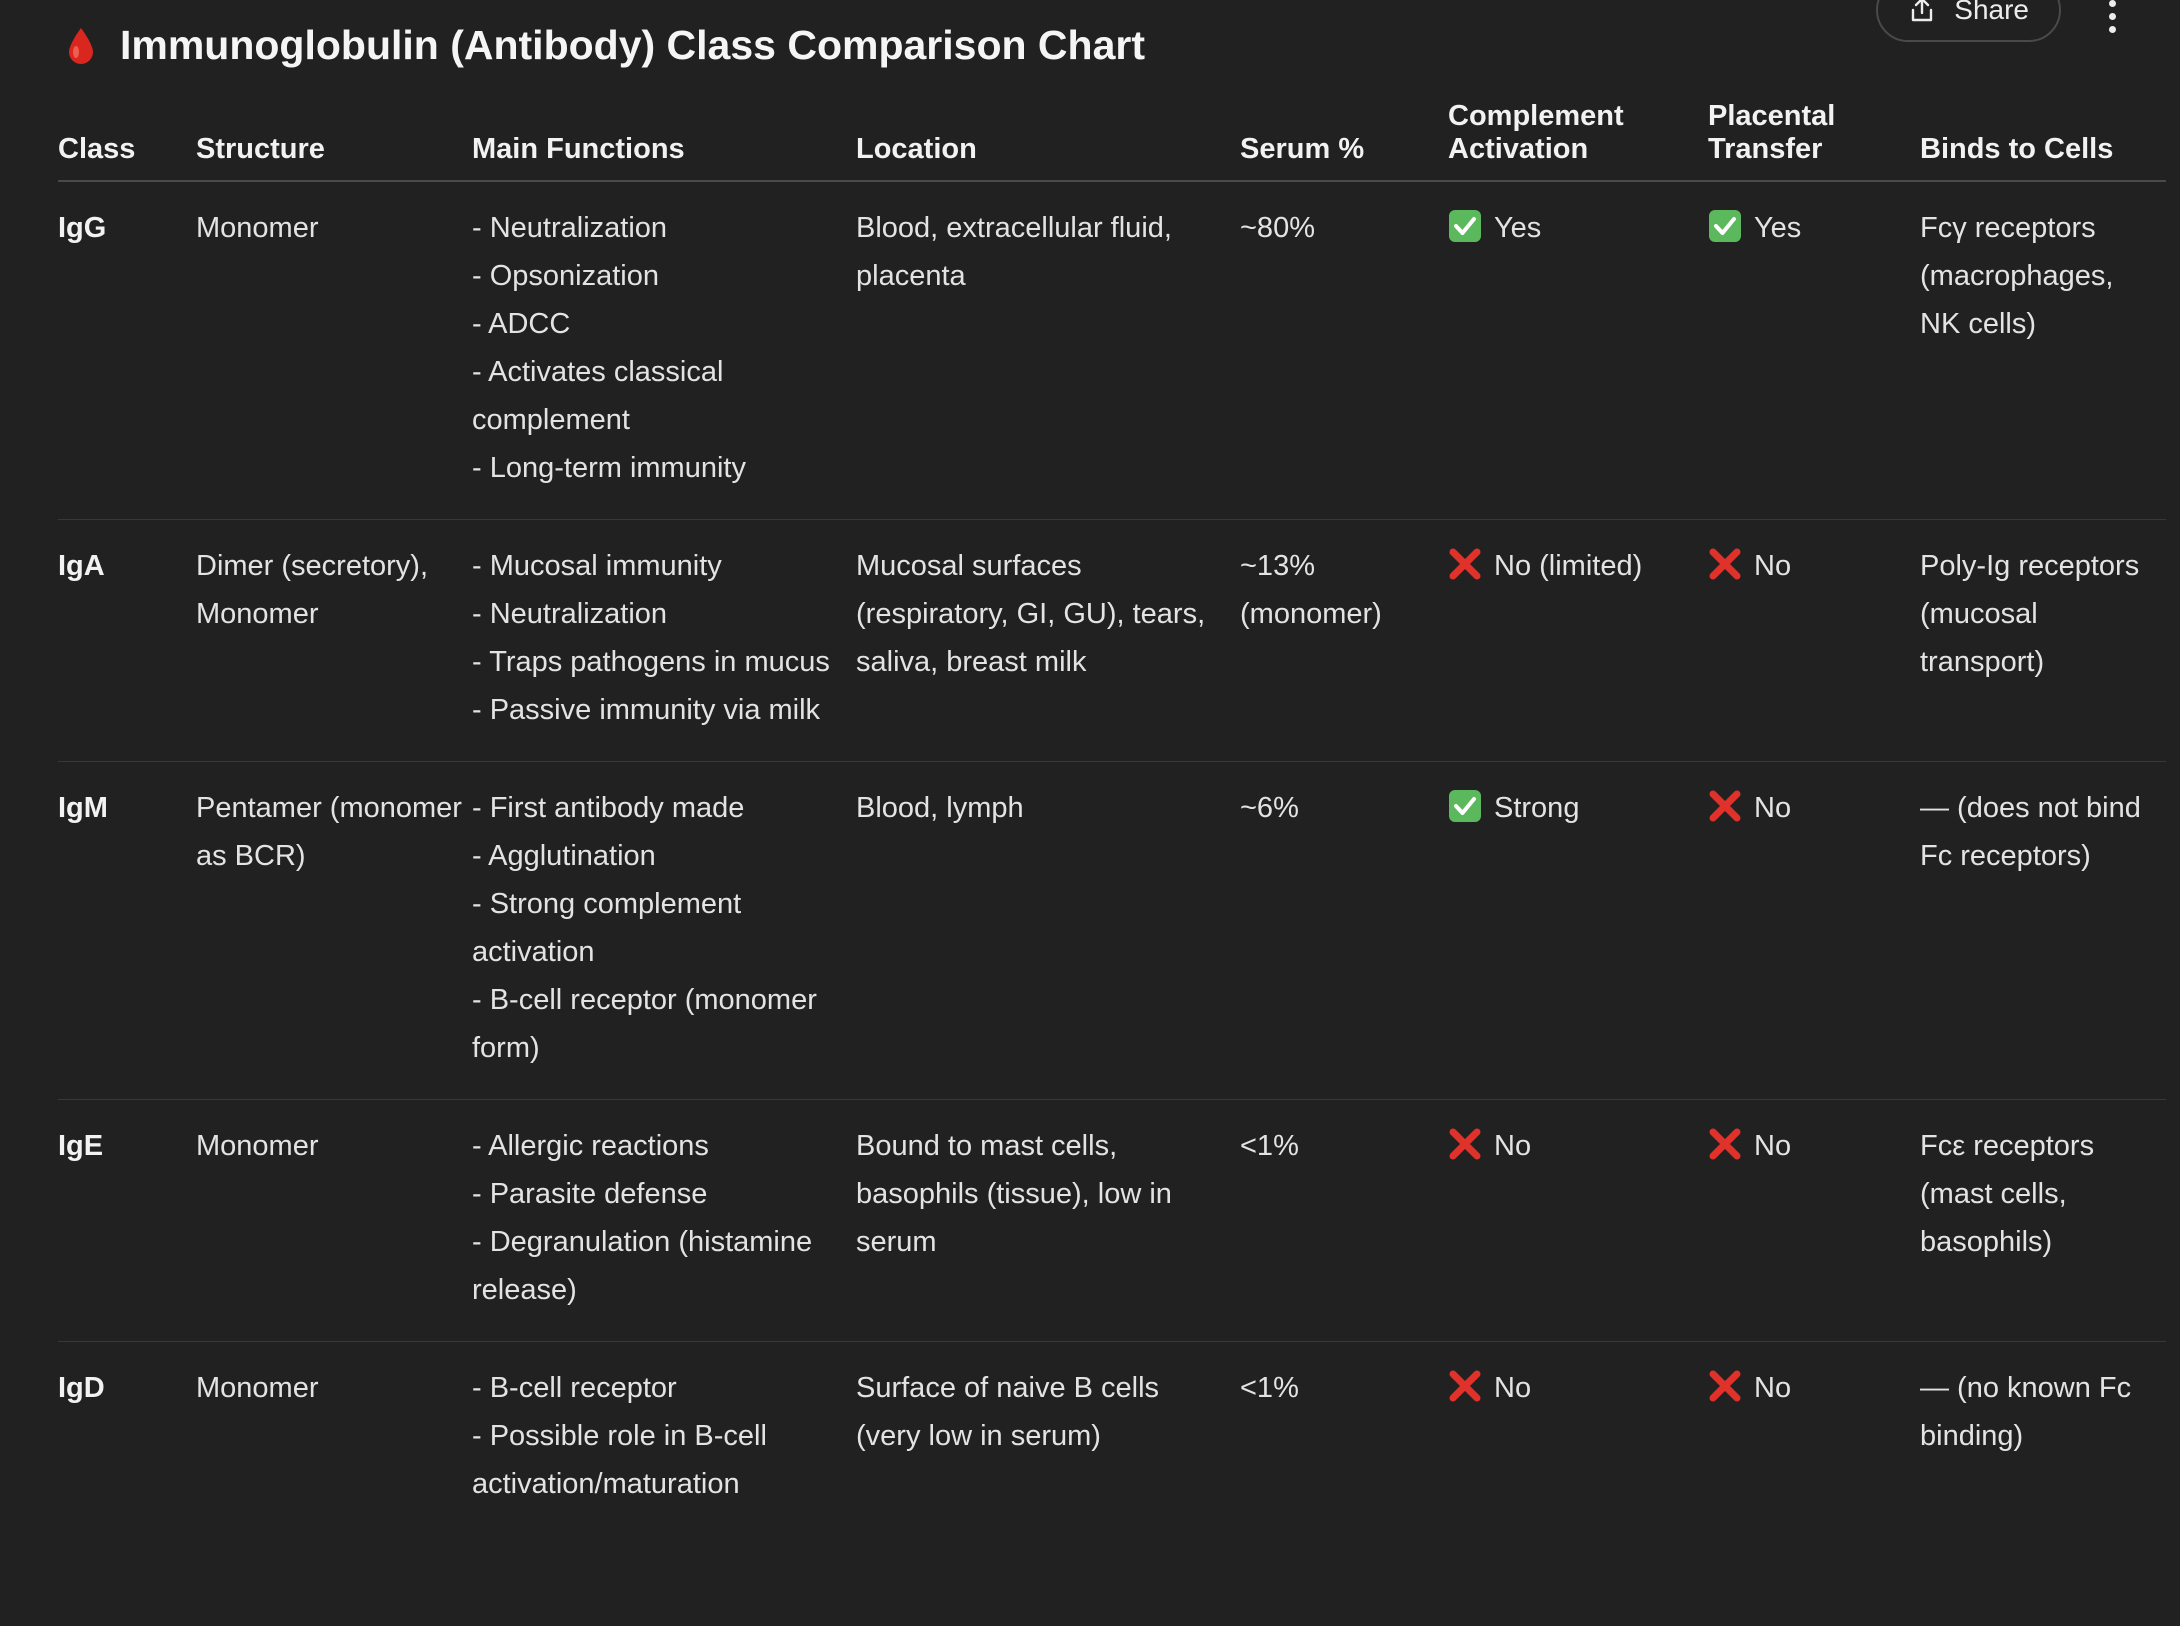  I want to click on cell-serum: ~13% (monomer), so click(1344, 640).